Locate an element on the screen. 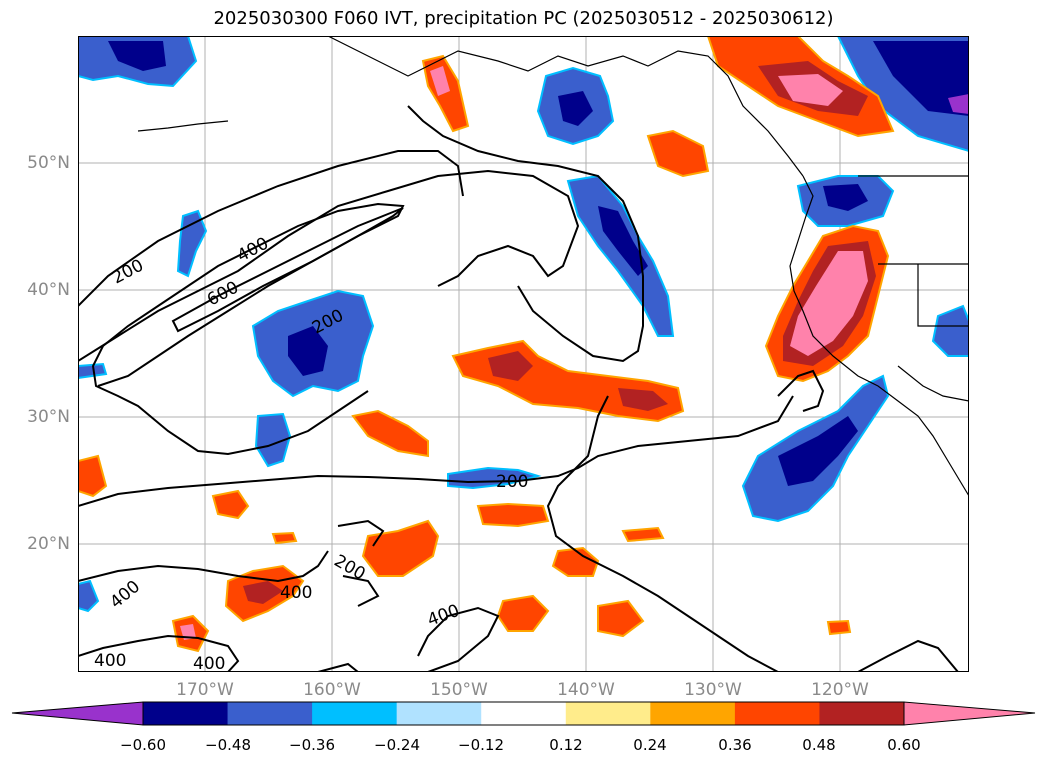 This screenshot has width=1047, height=765. colorbar-extend-high is located at coordinates (969, 713).